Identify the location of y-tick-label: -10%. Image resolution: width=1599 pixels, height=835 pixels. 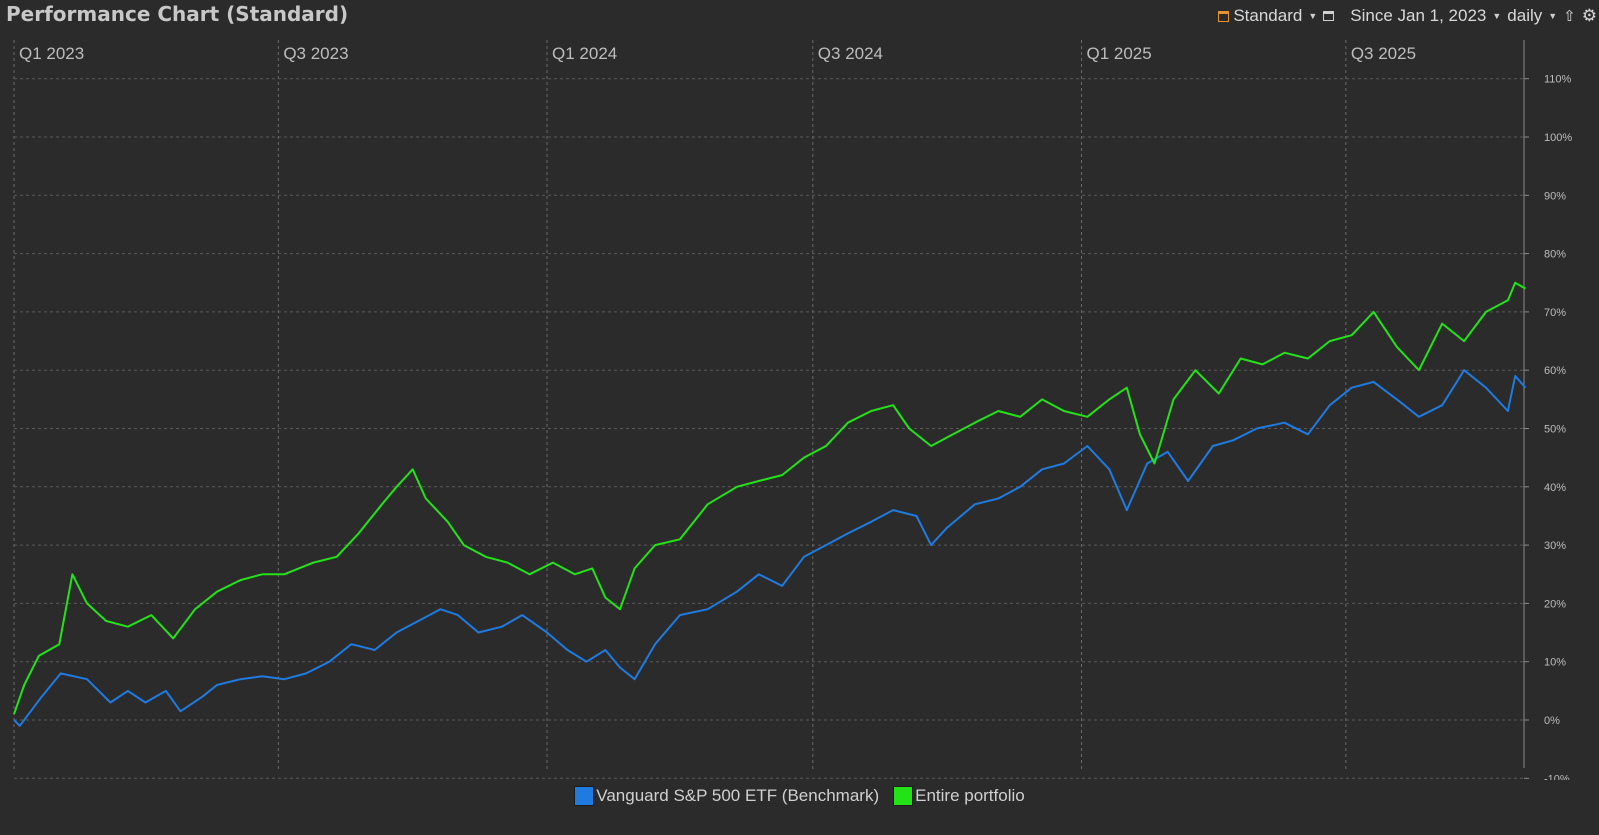
(1557, 776).